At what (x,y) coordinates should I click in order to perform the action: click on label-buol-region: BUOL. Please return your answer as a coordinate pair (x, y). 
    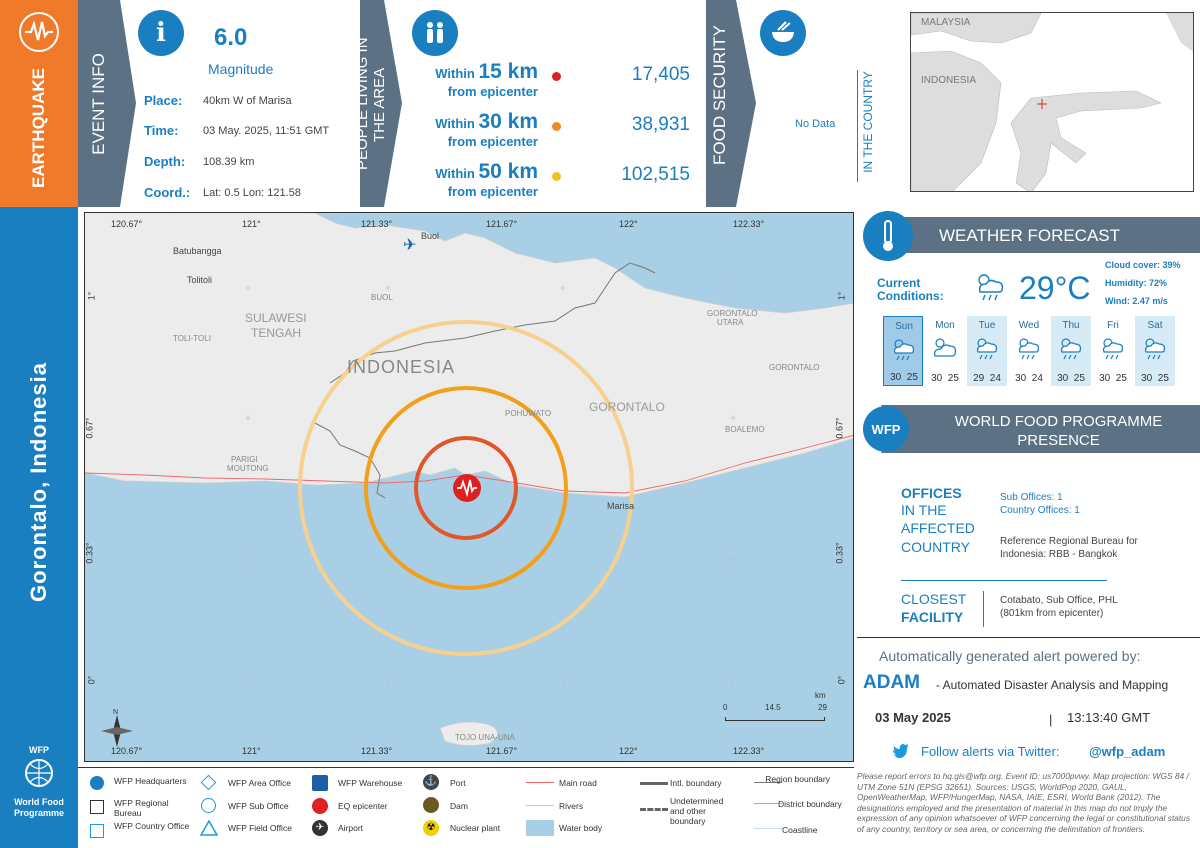
    Looking at the image, I should click on (382, 297).